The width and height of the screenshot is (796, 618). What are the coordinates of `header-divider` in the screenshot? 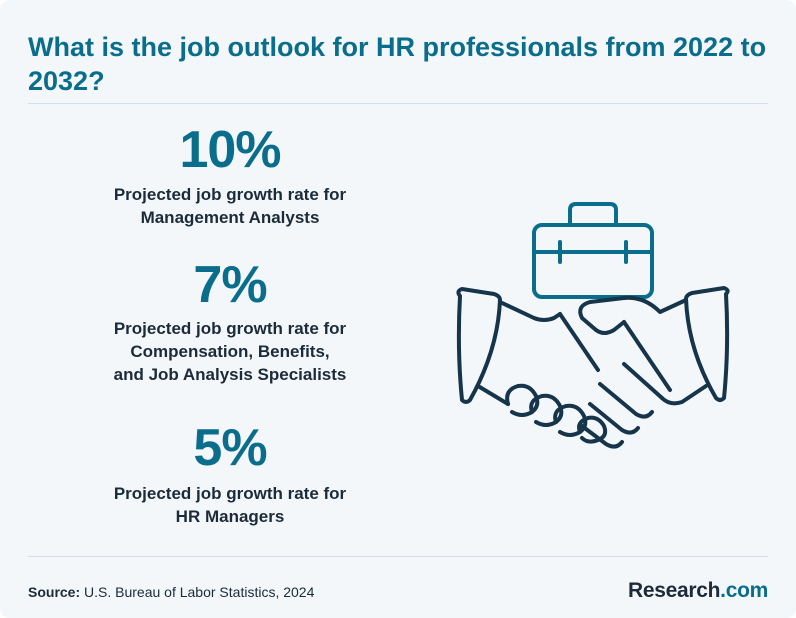 It's located at (398, 103).